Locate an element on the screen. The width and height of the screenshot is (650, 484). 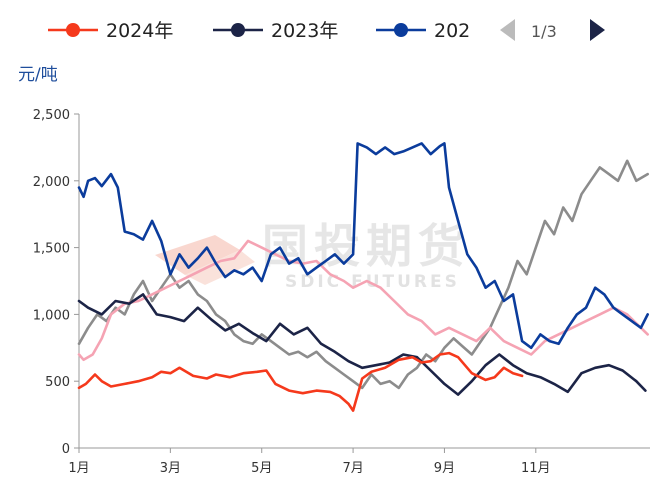
x-ticks: 1月 3月 5月 7月 9月 11月 is located at coordinates (309, 462).